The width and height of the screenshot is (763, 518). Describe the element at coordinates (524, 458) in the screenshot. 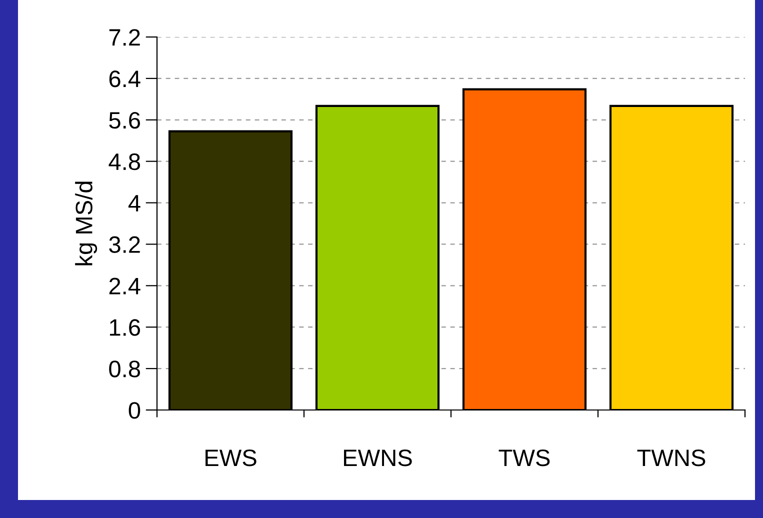

I see `x-tick-label: TWS` at that location.